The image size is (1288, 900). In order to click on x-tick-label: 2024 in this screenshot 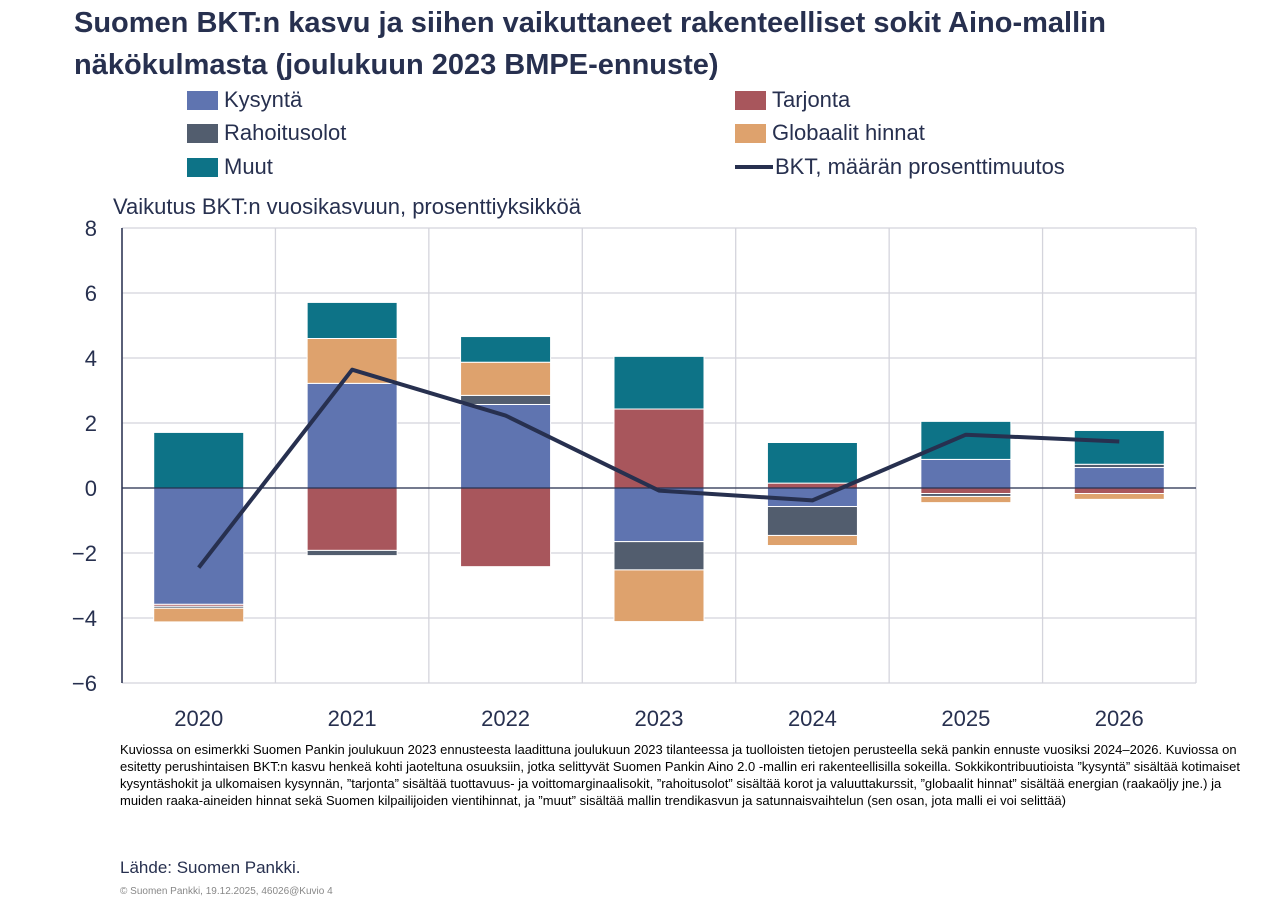, I will do `click(812, 718)`.